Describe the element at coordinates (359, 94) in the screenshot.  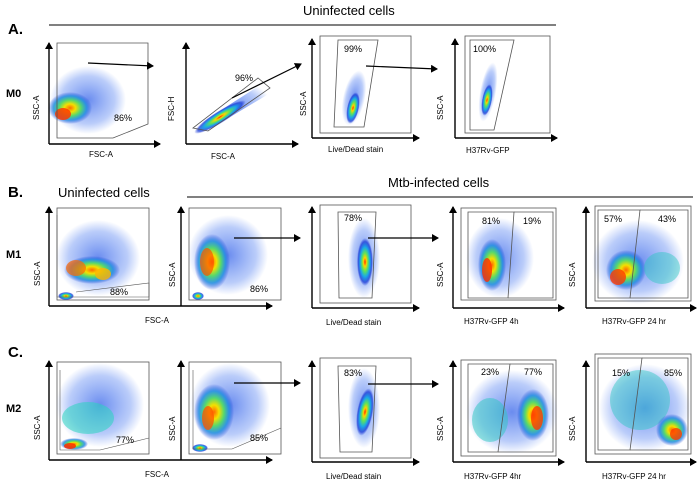
I see `plot-a3: 99% SSC-A Live/Dead stain` at that location.